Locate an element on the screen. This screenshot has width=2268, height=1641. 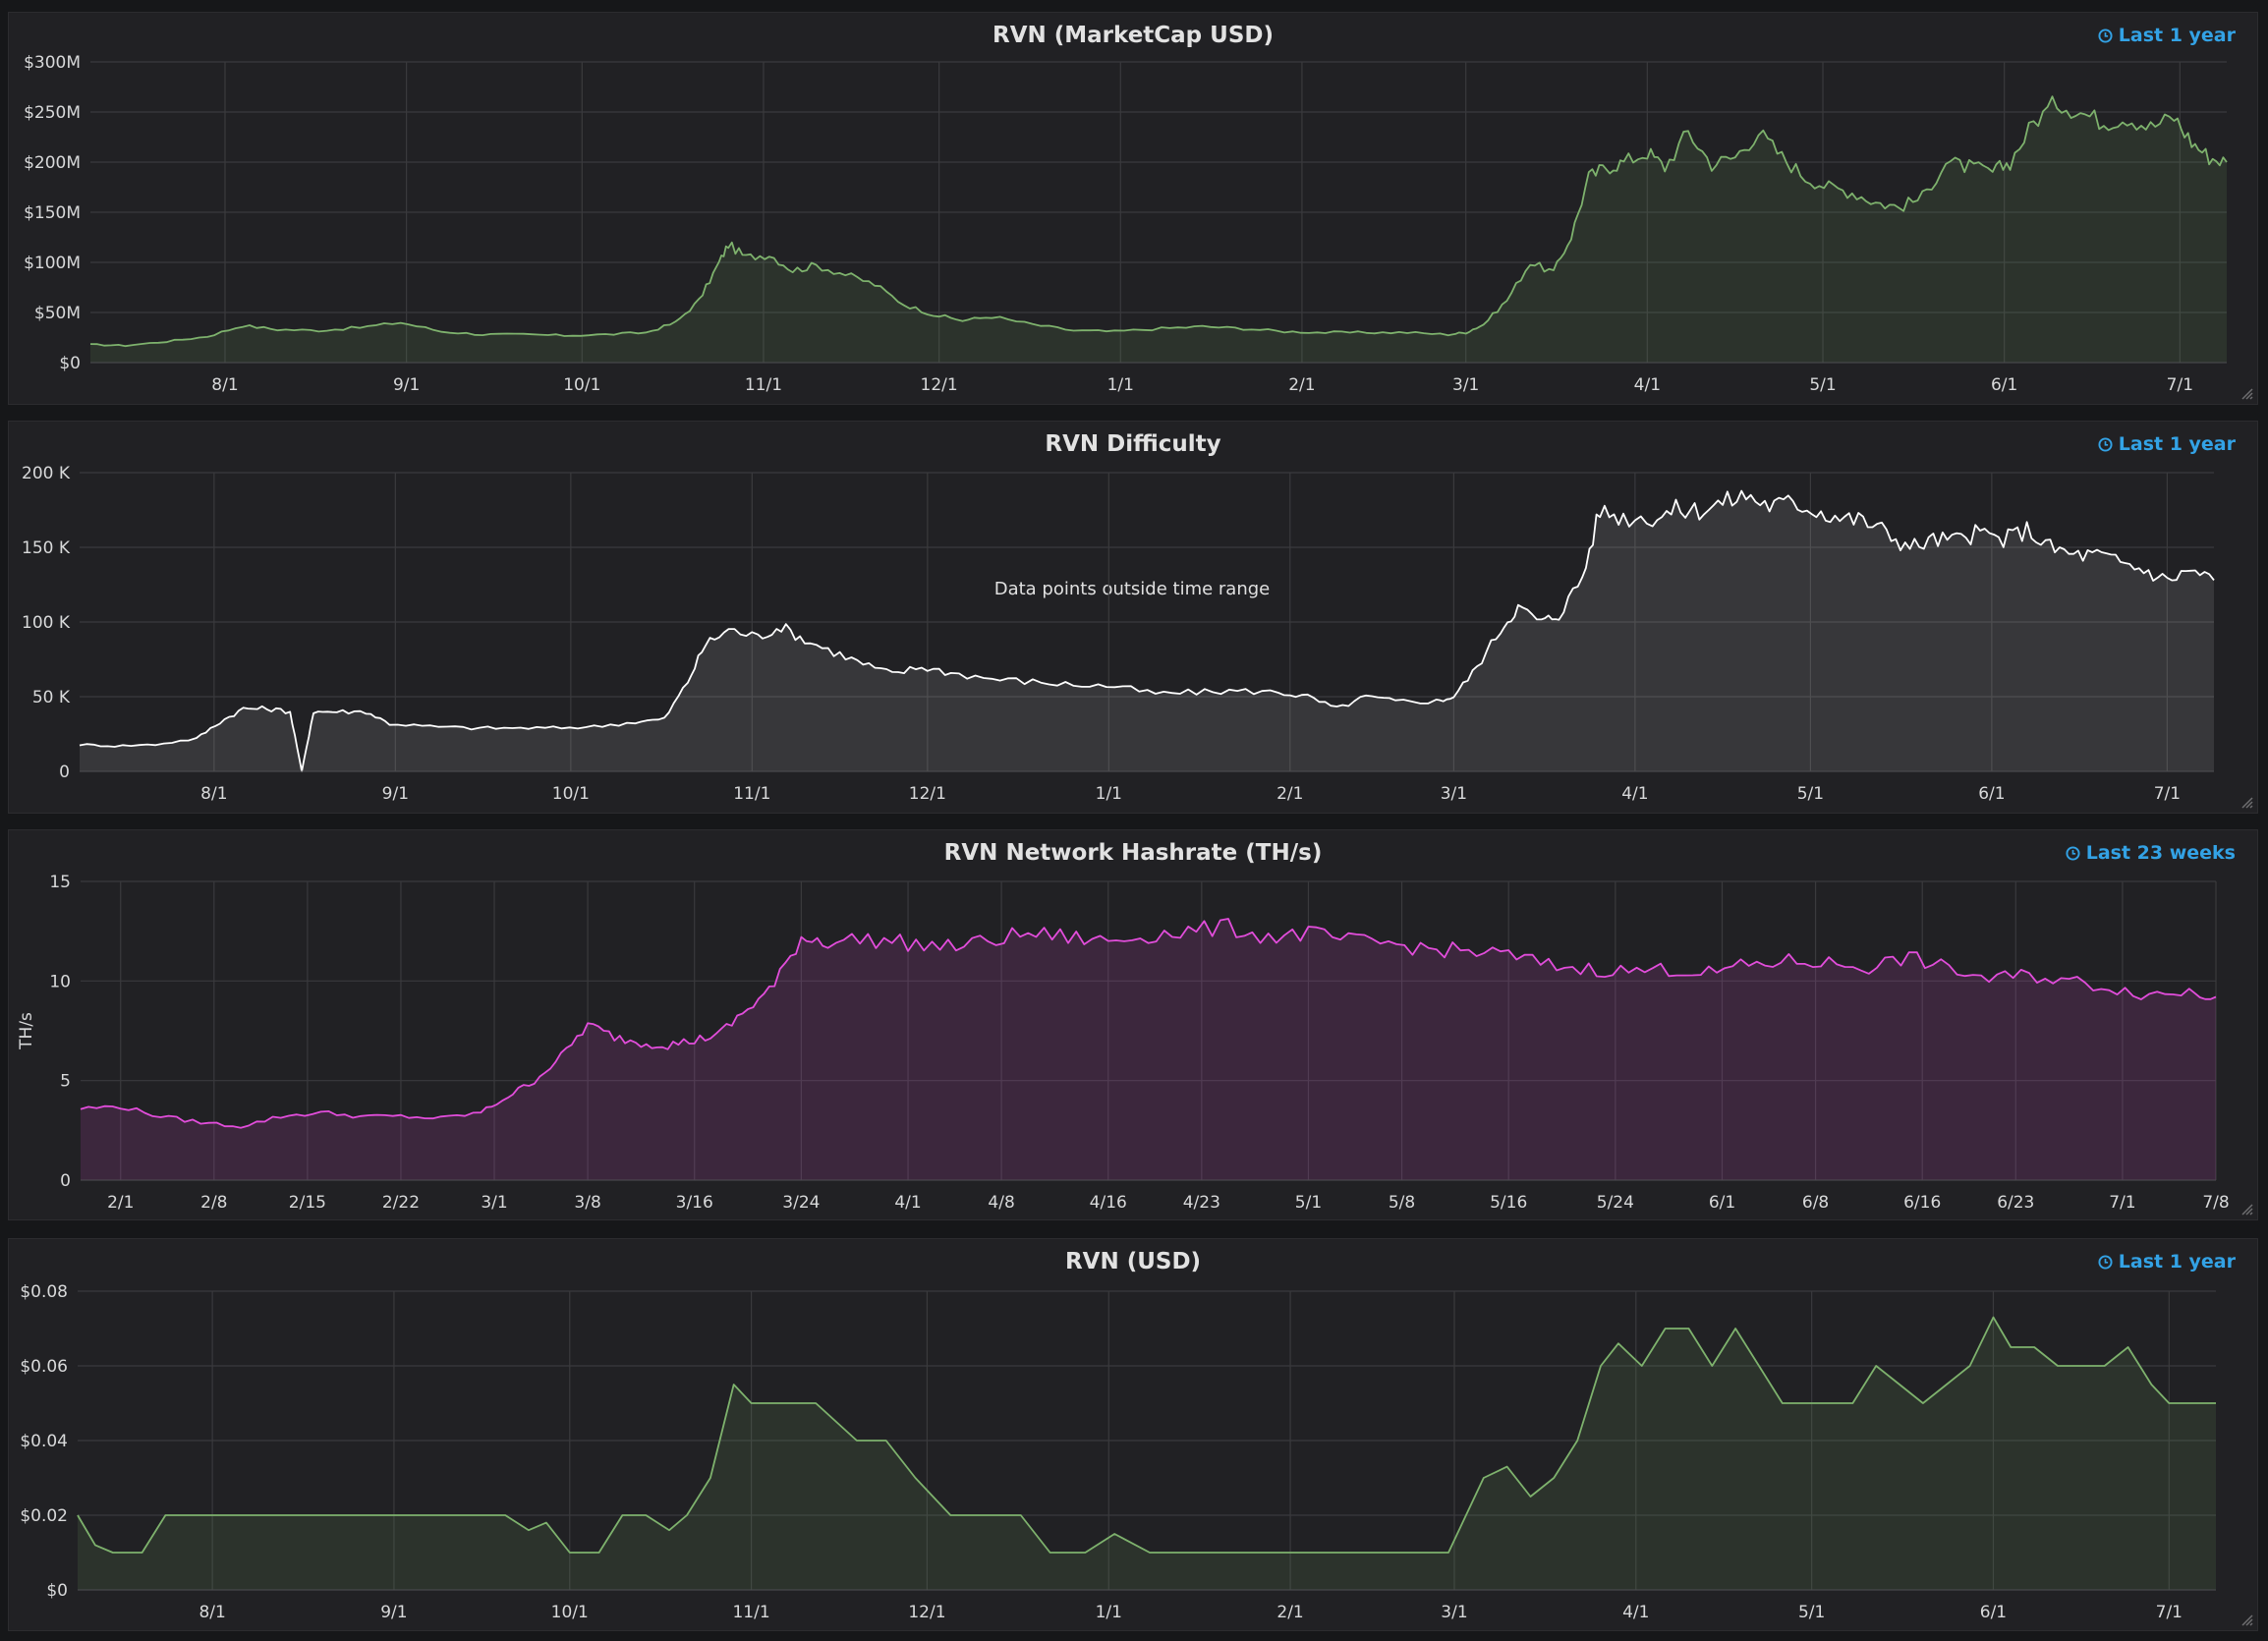
x-tick-label: 8/1 is located at coordinates (212, 1613).